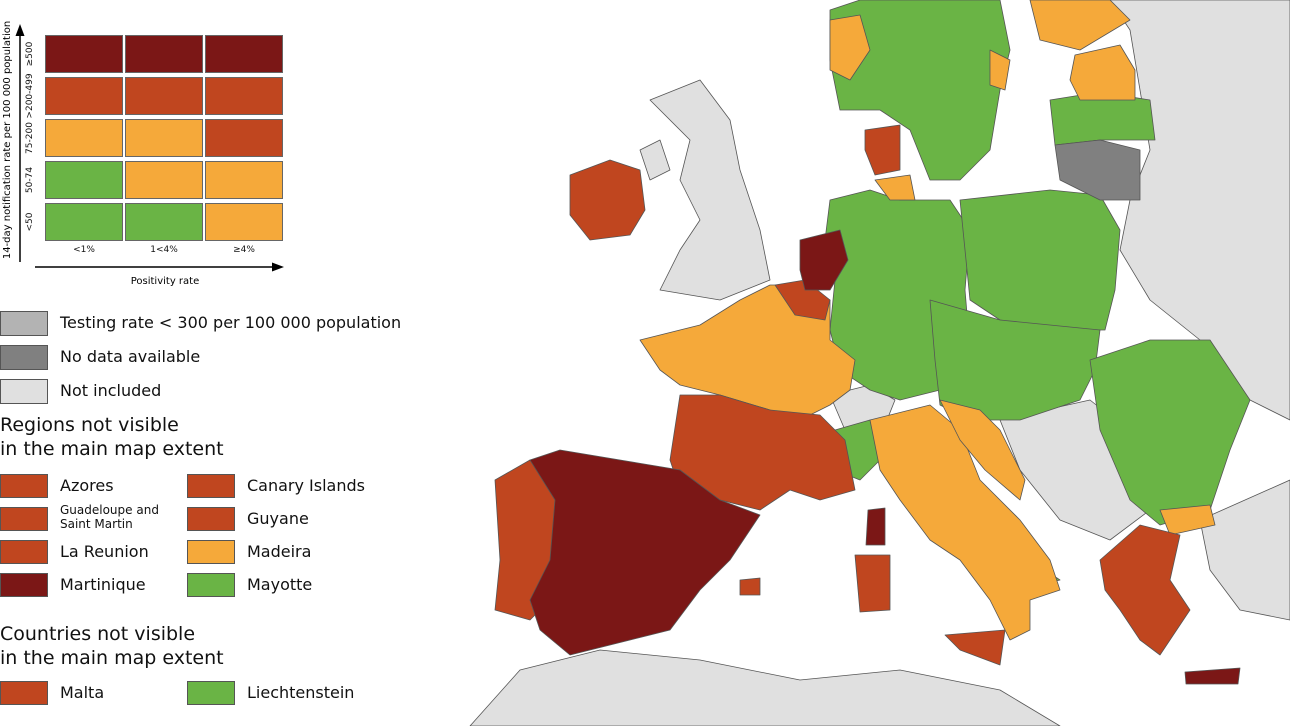 This screenshot has width=1290, height=726. What do you see at coordinates (301, 692) in the screenshot?
I see `legend-label: Liechtenstein` at bounding box center [301, 692].